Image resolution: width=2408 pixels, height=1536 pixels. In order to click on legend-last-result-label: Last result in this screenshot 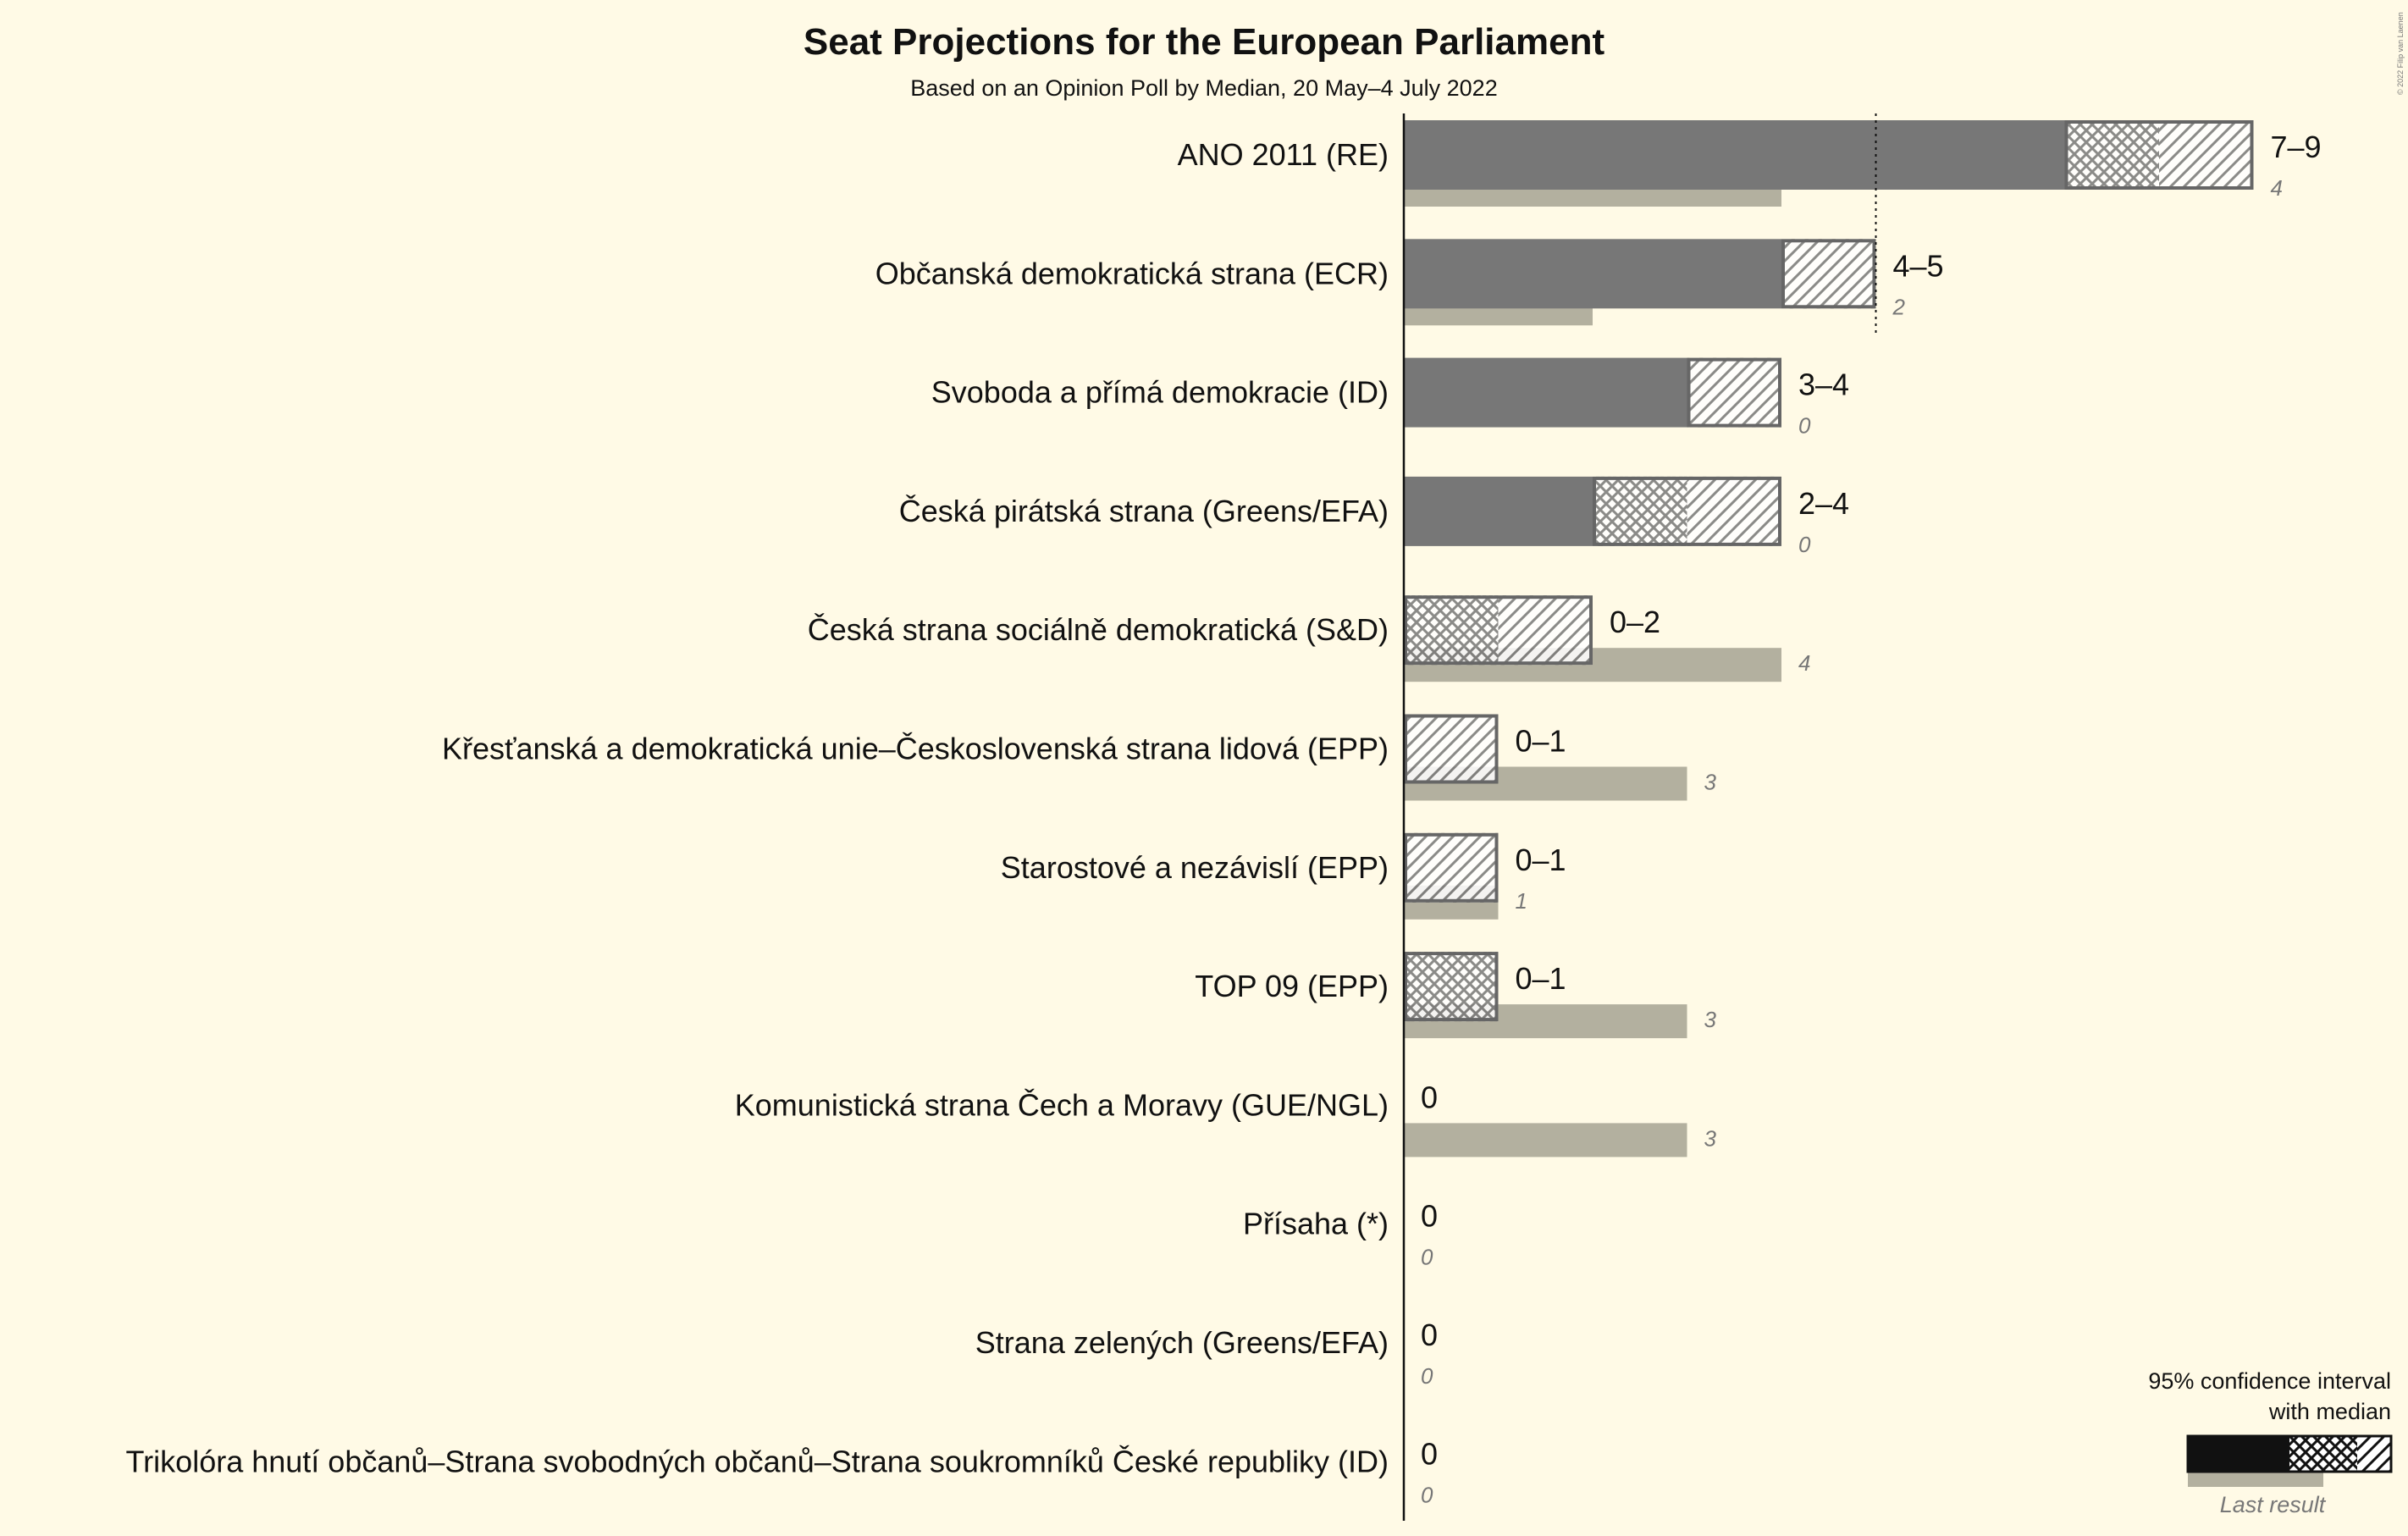, I will do `click(2273, 1504)`.